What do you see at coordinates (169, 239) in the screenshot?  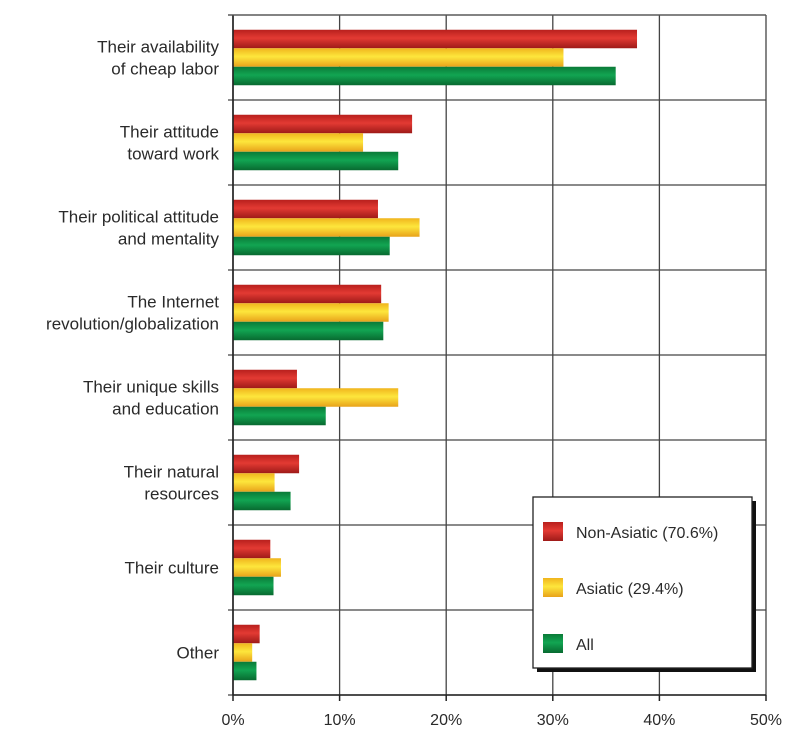 I see `category-label: and mentality` at bounding box center [169, 239].